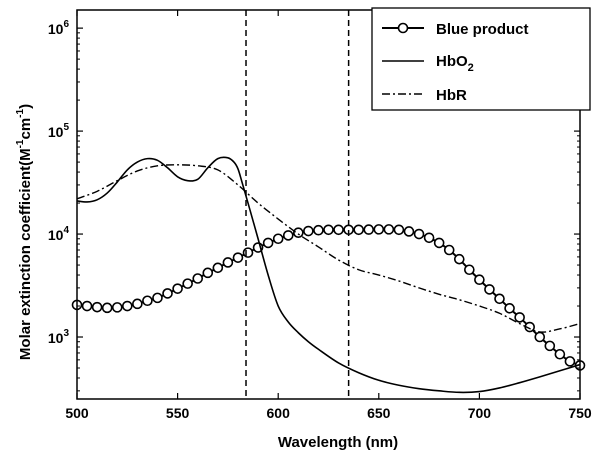 This screenshot has width=601, height=457. I want to click on x-tick-labels: 500 550 600 650 700 750, so click(328, 413).